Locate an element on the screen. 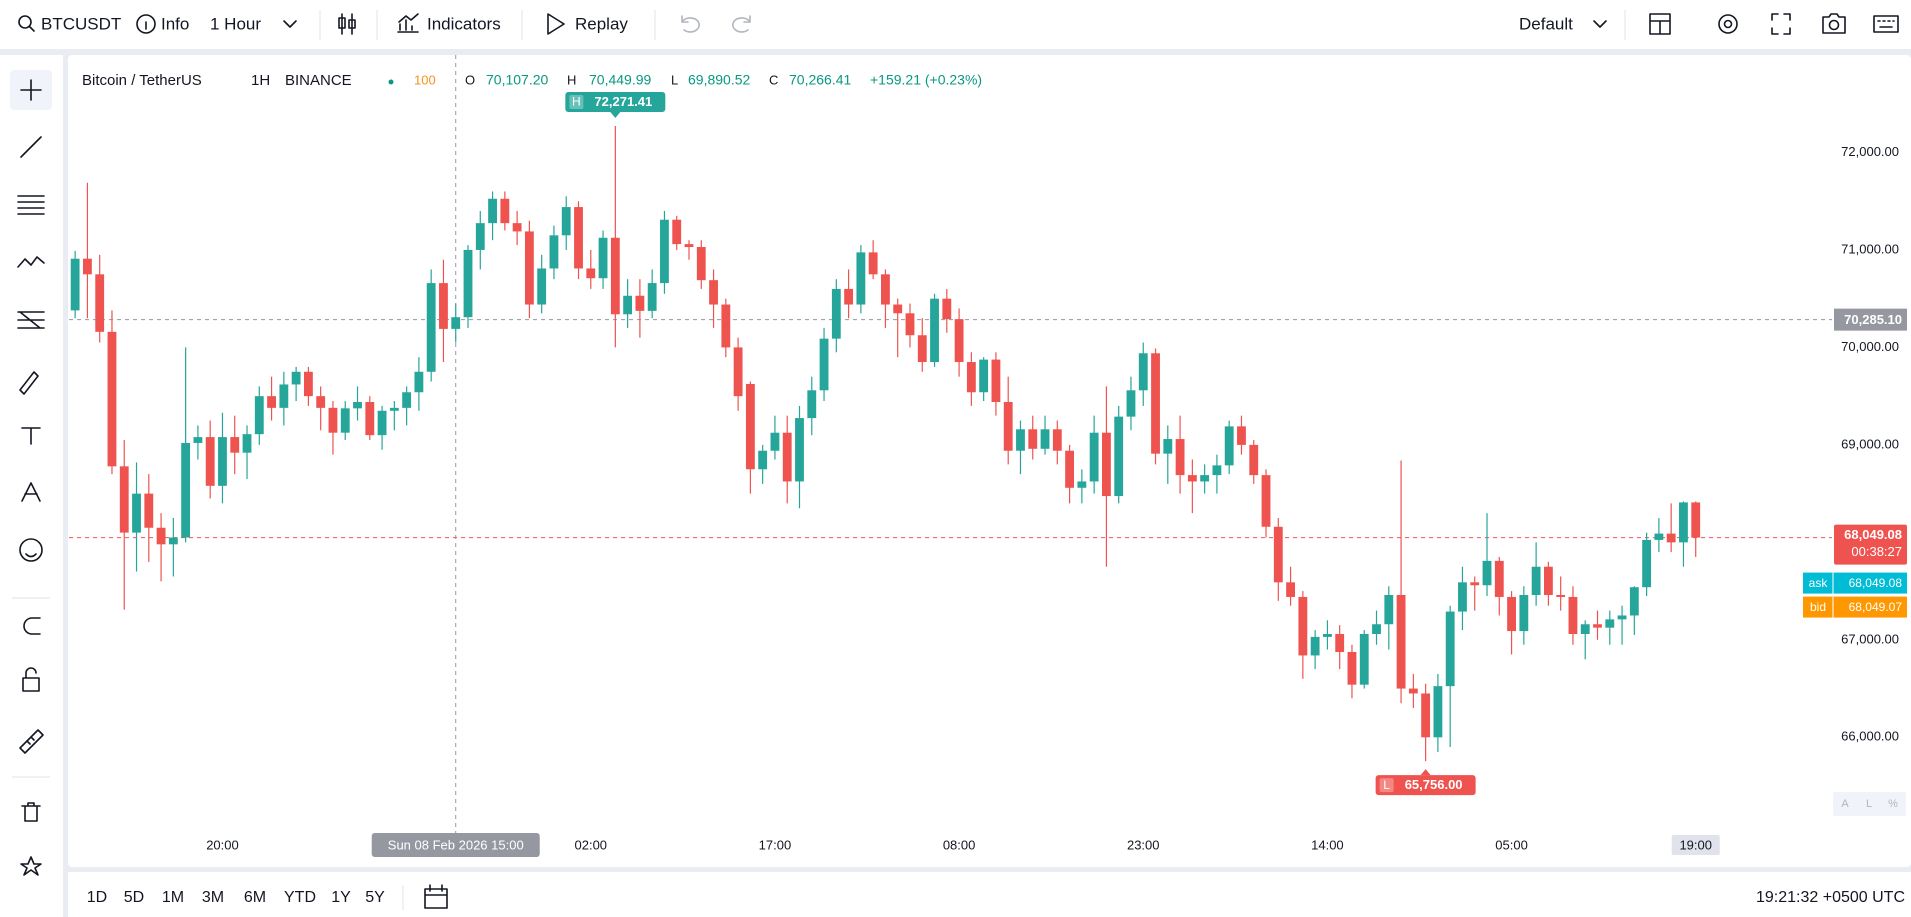 The width and height of the screenshot is (1911, 917). range-button: 1M is located at coordinates (173, 897).